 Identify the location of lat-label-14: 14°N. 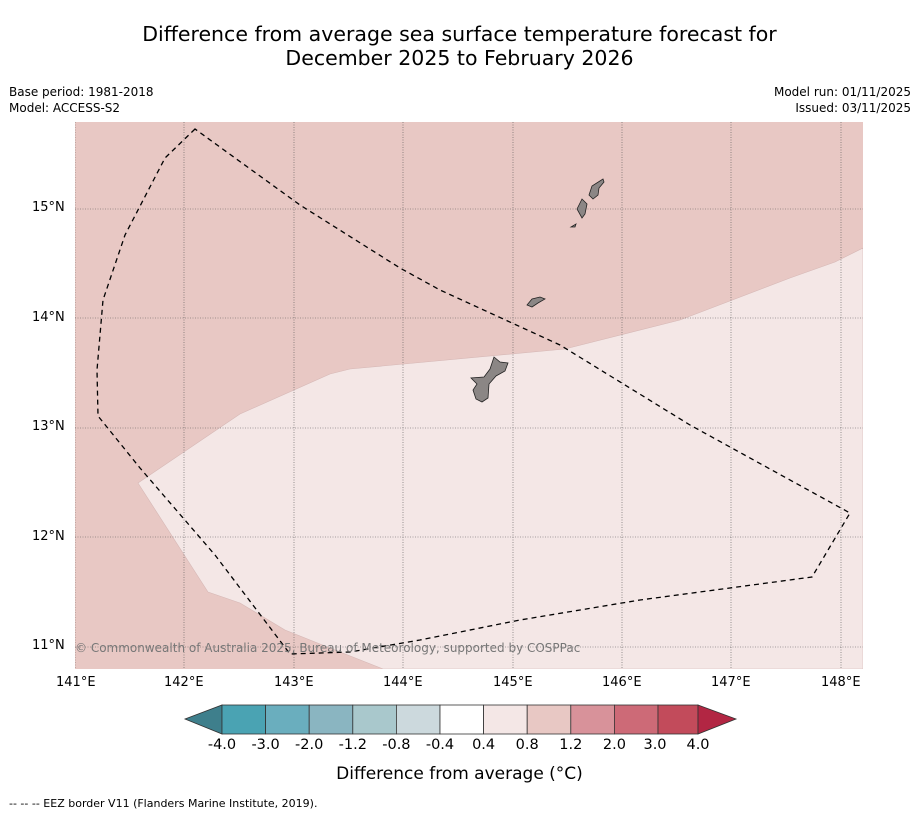
(48, 317).